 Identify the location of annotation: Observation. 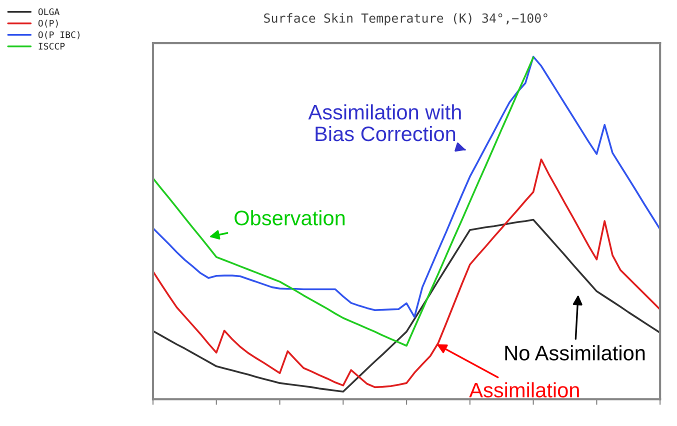
(289, 218).